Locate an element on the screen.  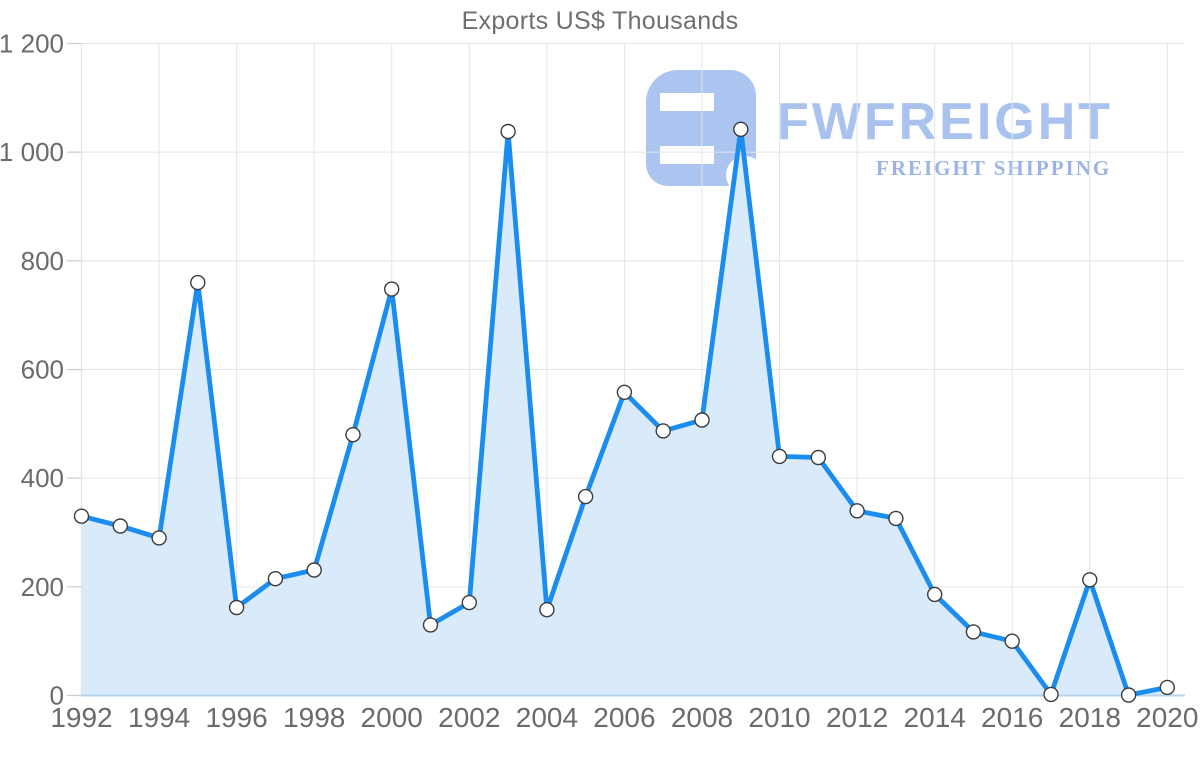
y-axis-label: 0 is located at coordinates (57, 696).